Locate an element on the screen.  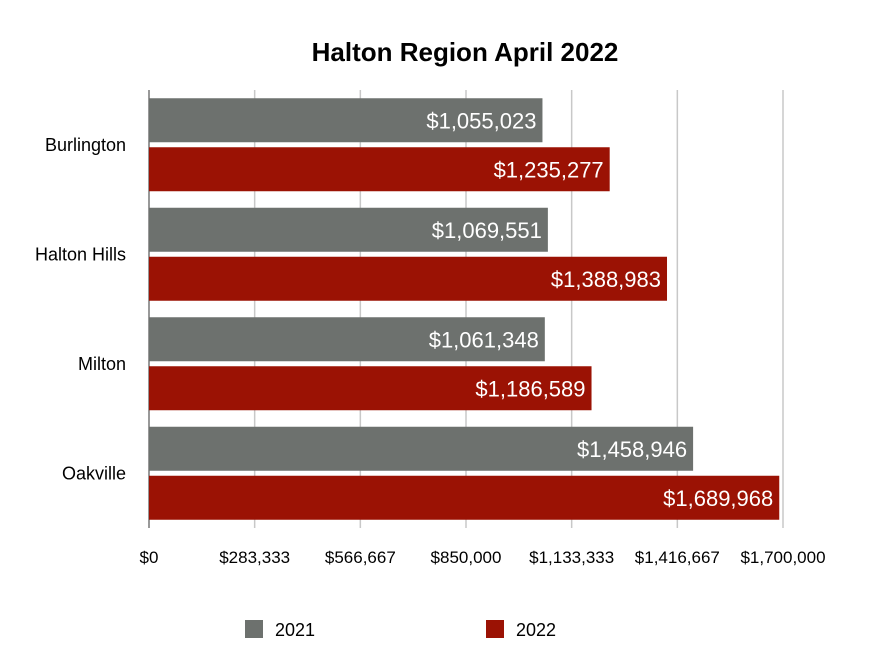
x-tick-label: $1,700,000 is located at coordinates (782, 557).